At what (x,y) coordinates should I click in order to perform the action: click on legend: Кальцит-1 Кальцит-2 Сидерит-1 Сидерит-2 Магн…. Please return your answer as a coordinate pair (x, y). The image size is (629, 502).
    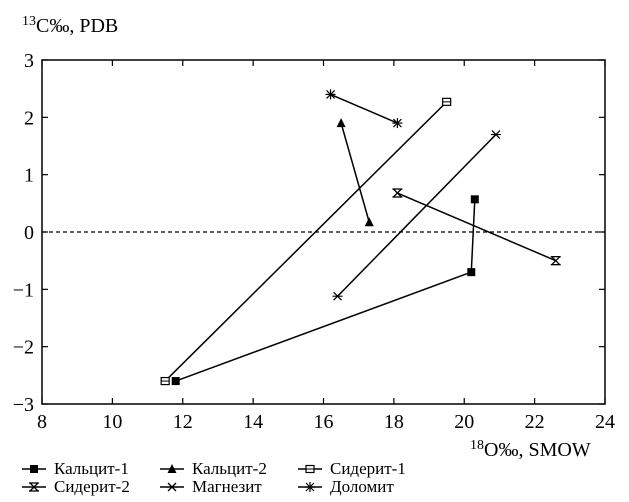
    Looking at the image, I should click on (214, 477).